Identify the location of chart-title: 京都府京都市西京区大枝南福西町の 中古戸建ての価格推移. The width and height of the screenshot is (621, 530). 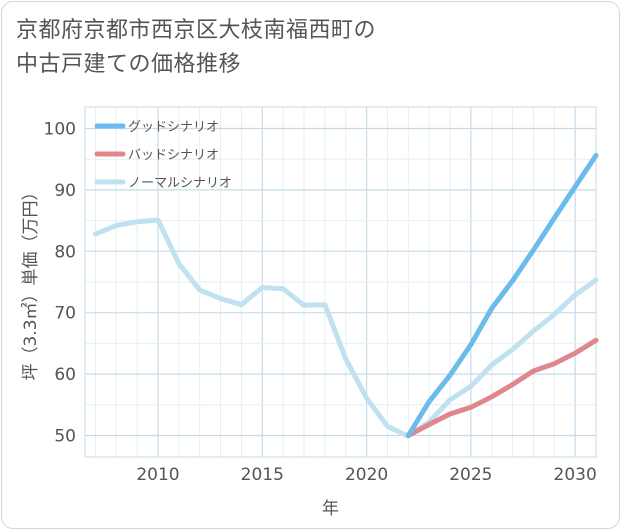
(196, 48).